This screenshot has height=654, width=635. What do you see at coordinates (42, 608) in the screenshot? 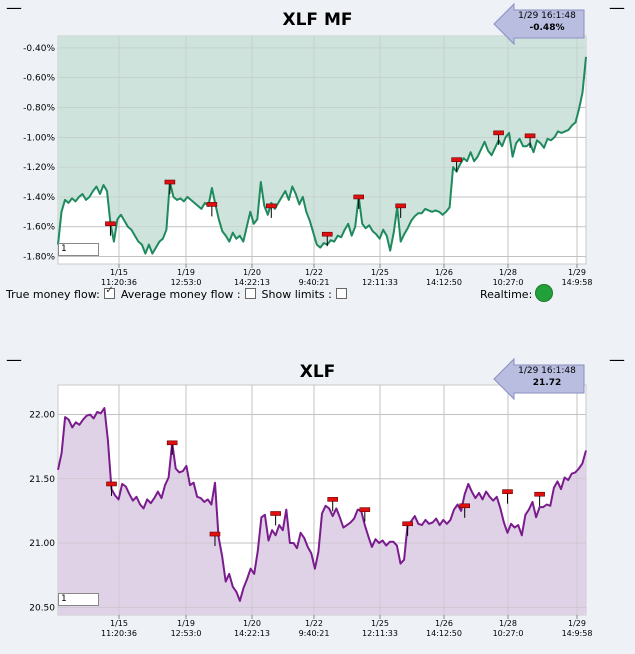
I see `y-tick-label: 20.50` at bounding box center [42, 608].